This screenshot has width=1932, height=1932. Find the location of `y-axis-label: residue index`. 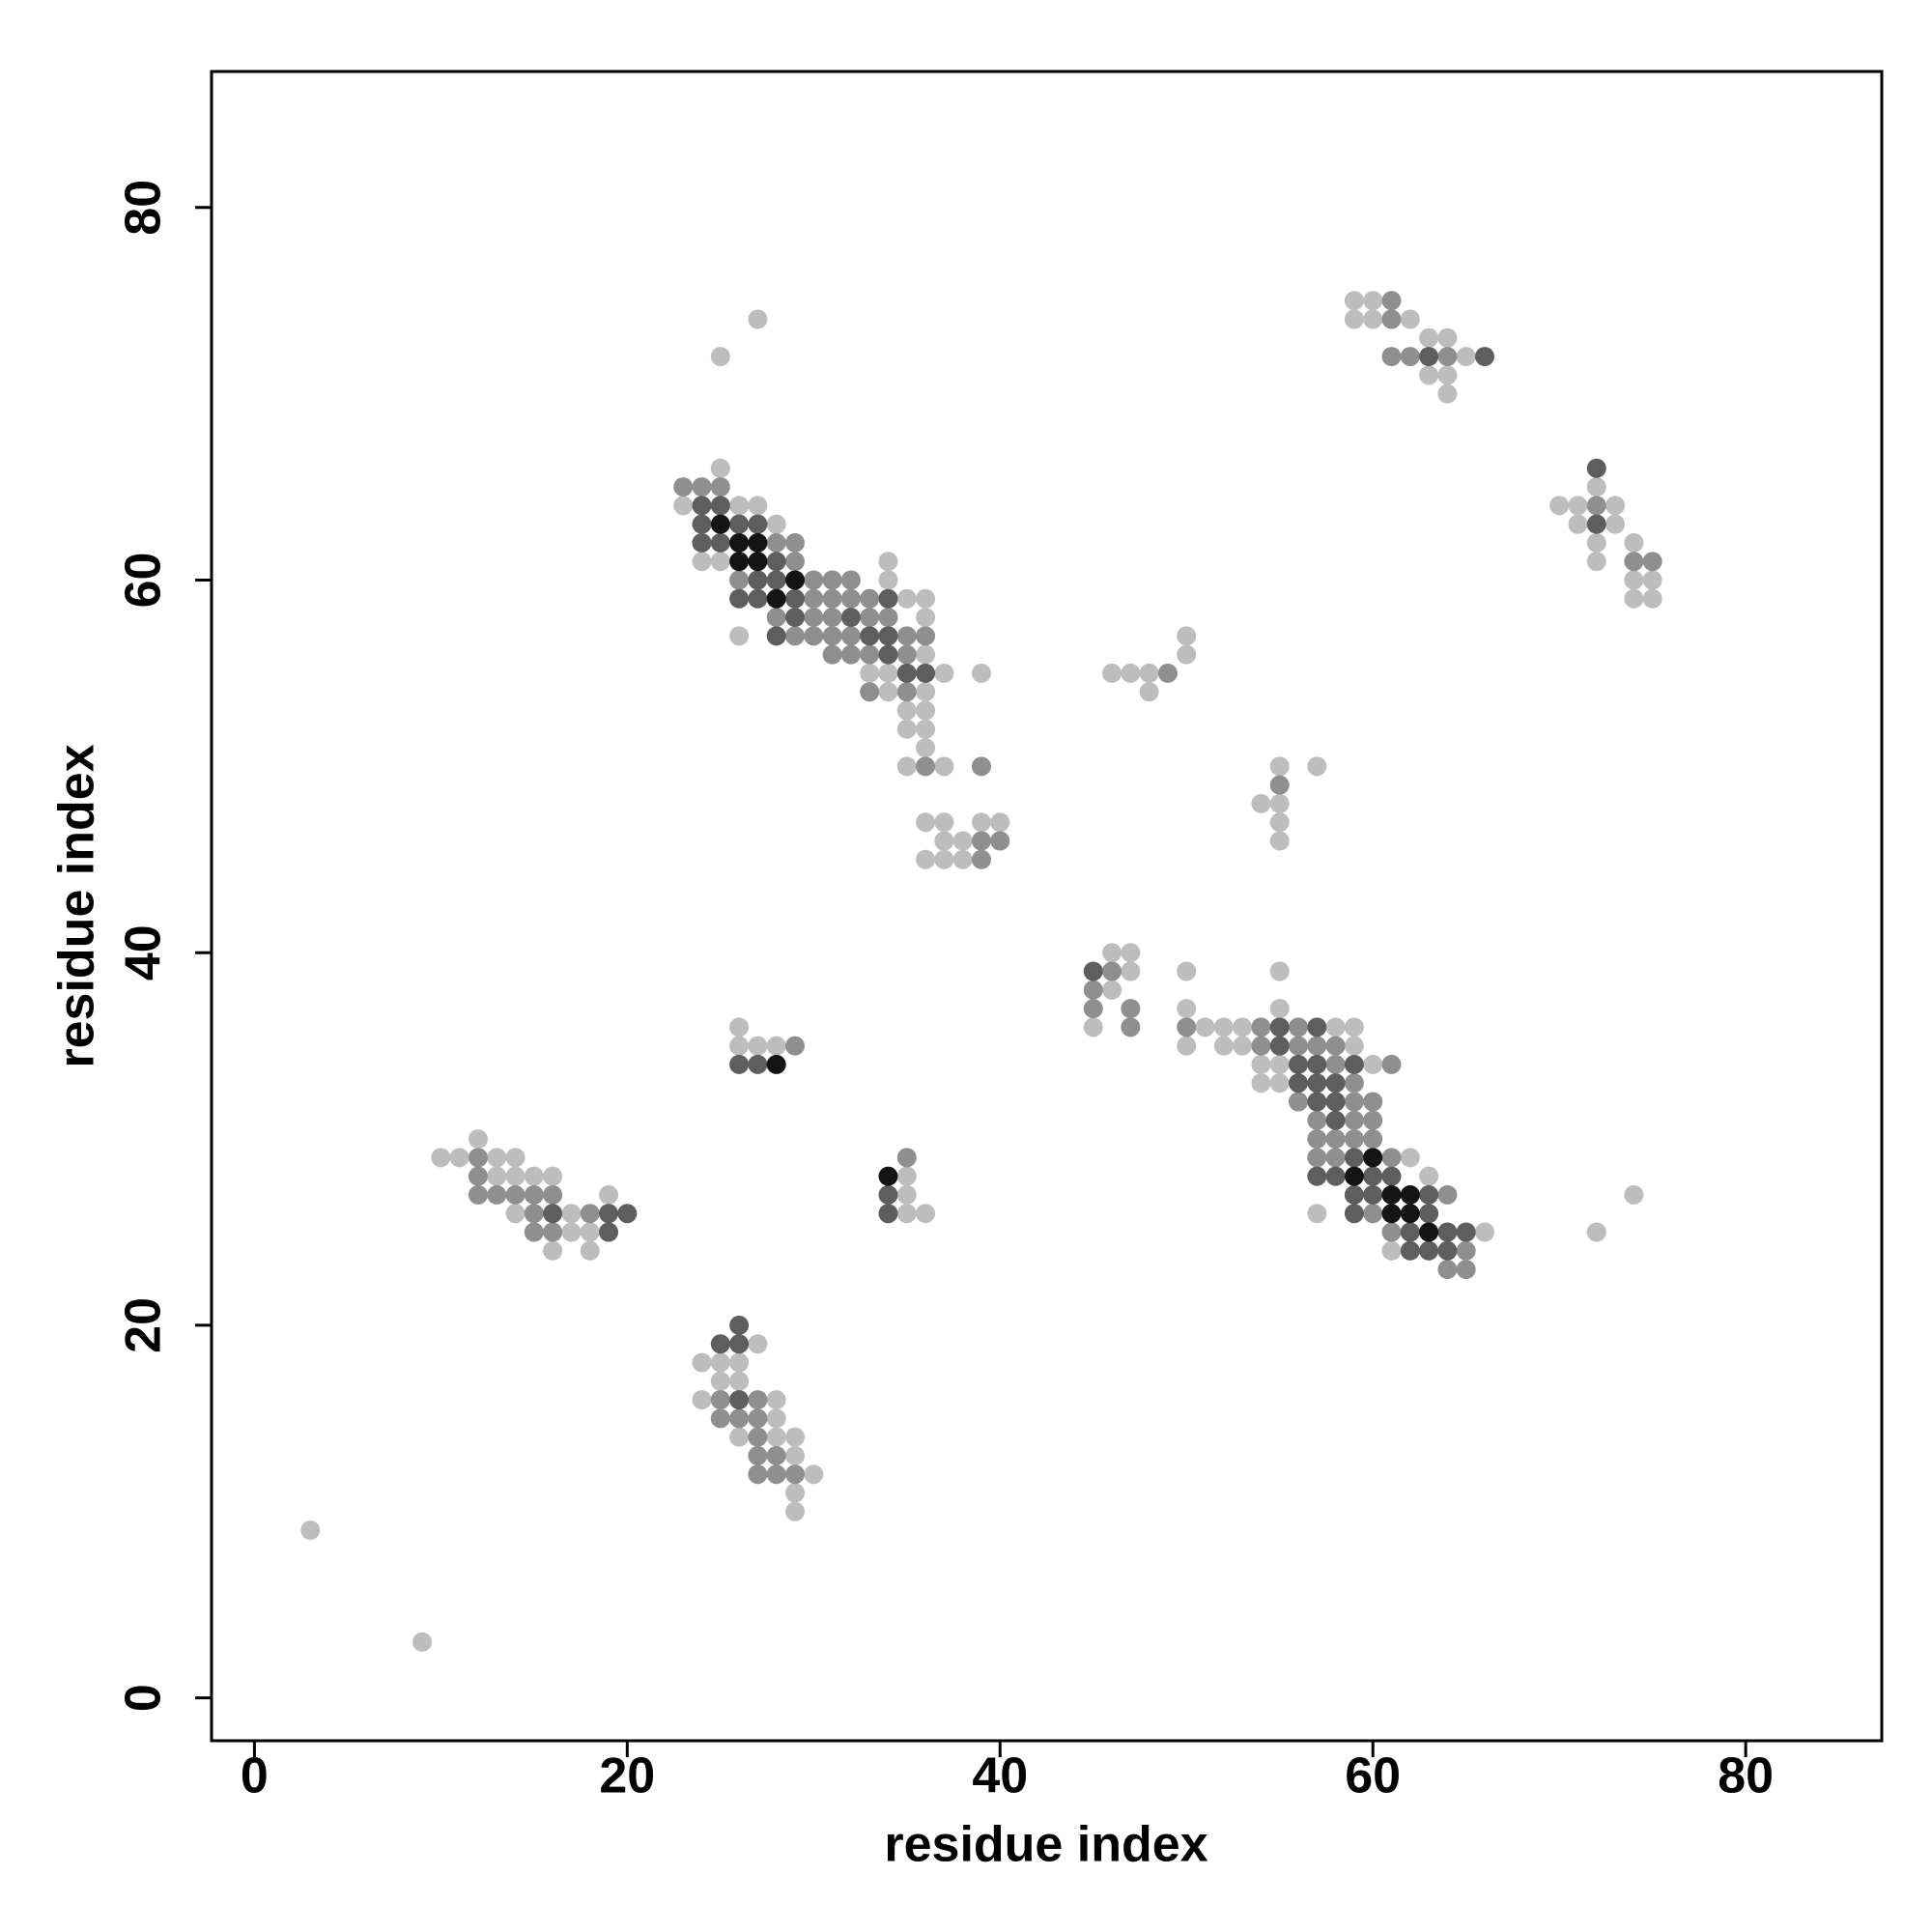

y-axis-label: residue index is located at coordinates (77, 905).